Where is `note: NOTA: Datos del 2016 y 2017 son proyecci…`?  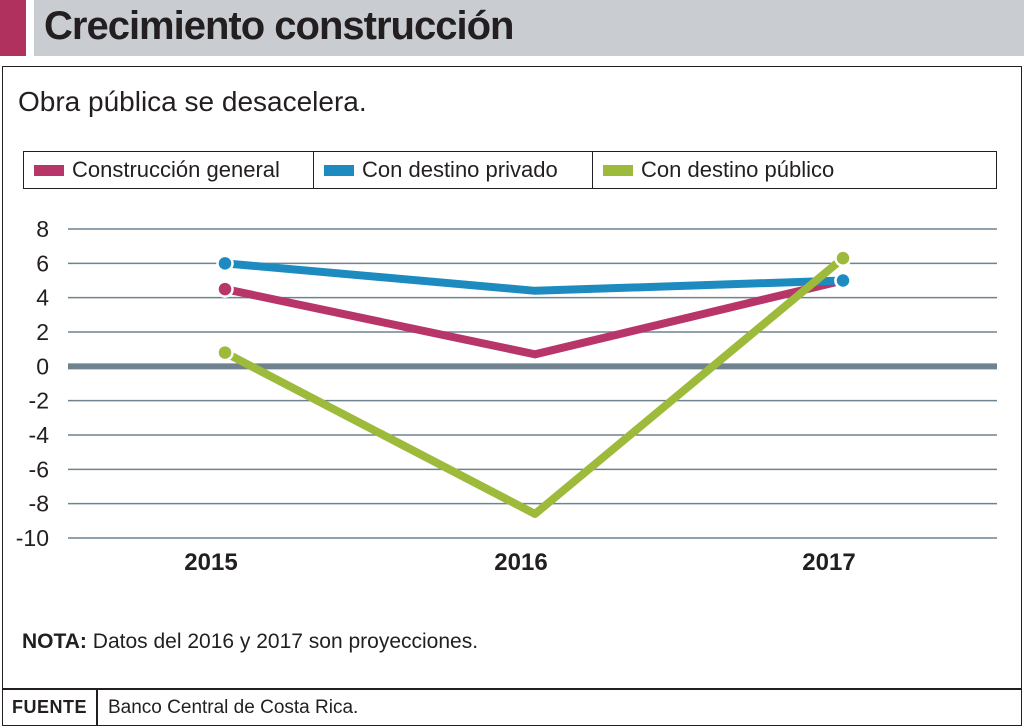 note: NOTA: Datos del 2016 y 2017 son proyecci… is located at coordinates (250, 642).